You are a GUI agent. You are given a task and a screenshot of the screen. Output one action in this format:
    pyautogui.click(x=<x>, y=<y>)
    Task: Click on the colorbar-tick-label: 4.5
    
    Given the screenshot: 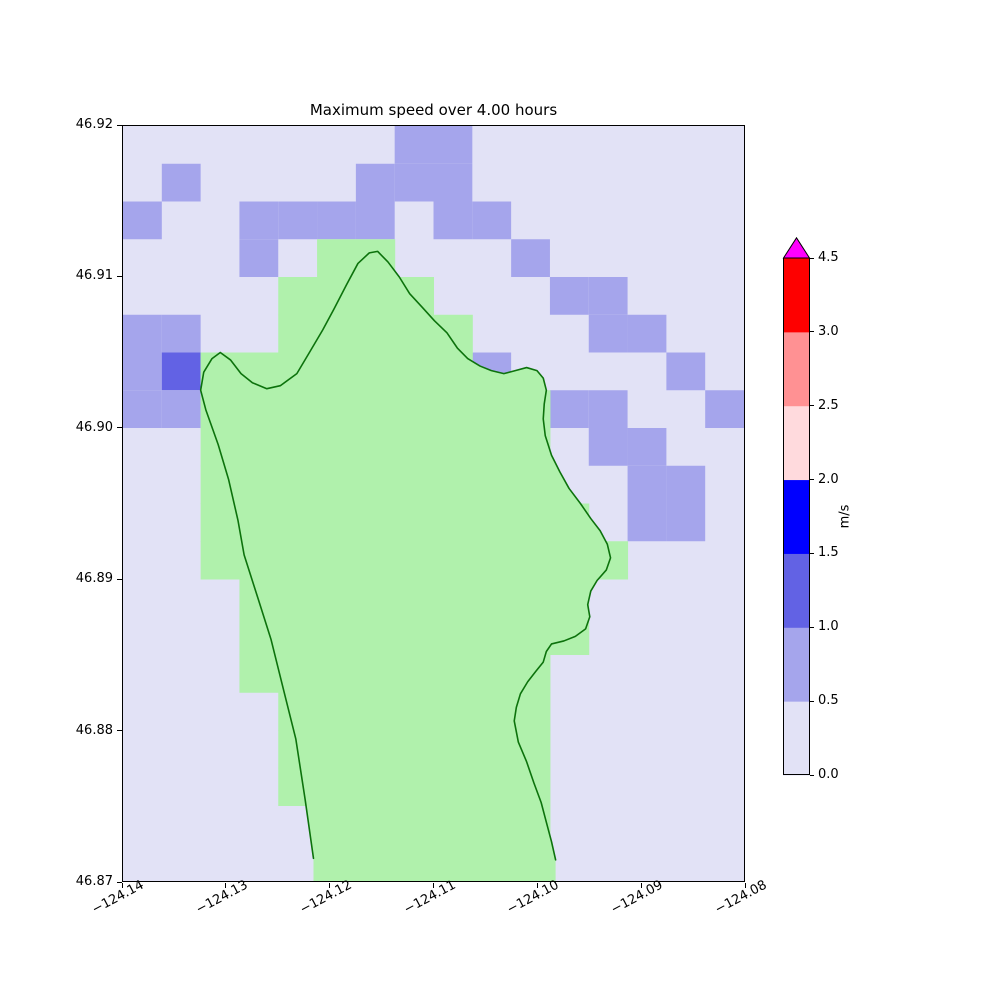 What is the action you would take?
    pyautogui.click(x=828, y=257)
    